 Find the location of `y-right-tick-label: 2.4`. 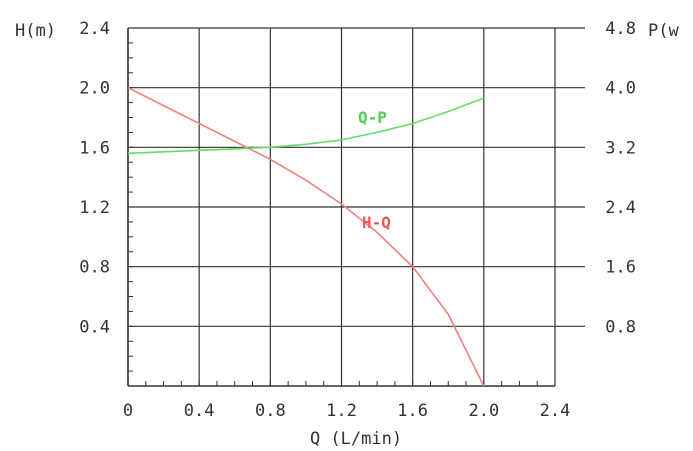

y-right-tick-label: 2.4 is located at coordinates (620, 208).